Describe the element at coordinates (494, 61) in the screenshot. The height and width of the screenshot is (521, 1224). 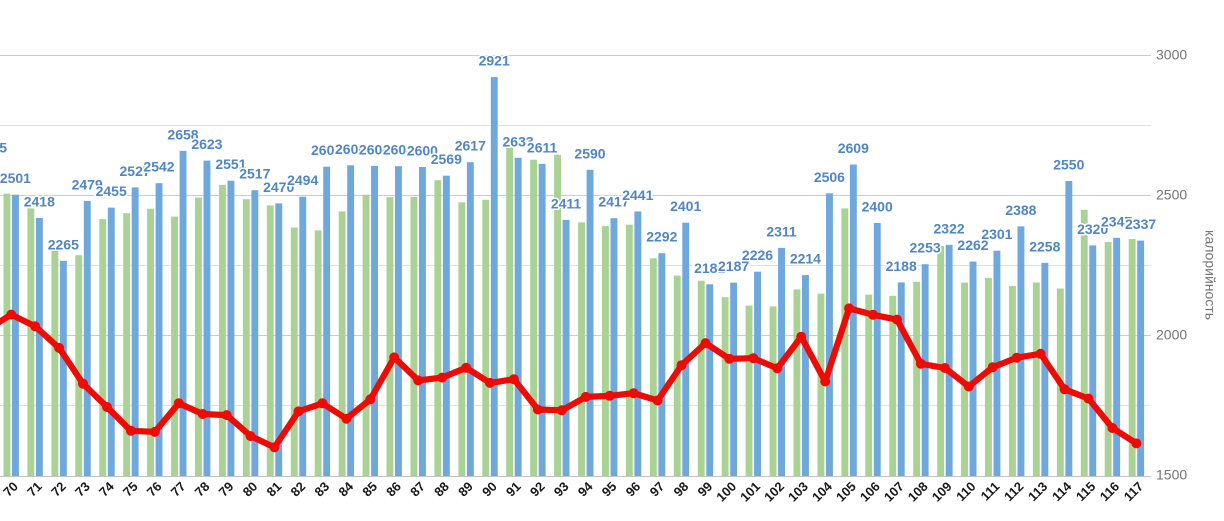
I see `svg-text: 2921` at that location.